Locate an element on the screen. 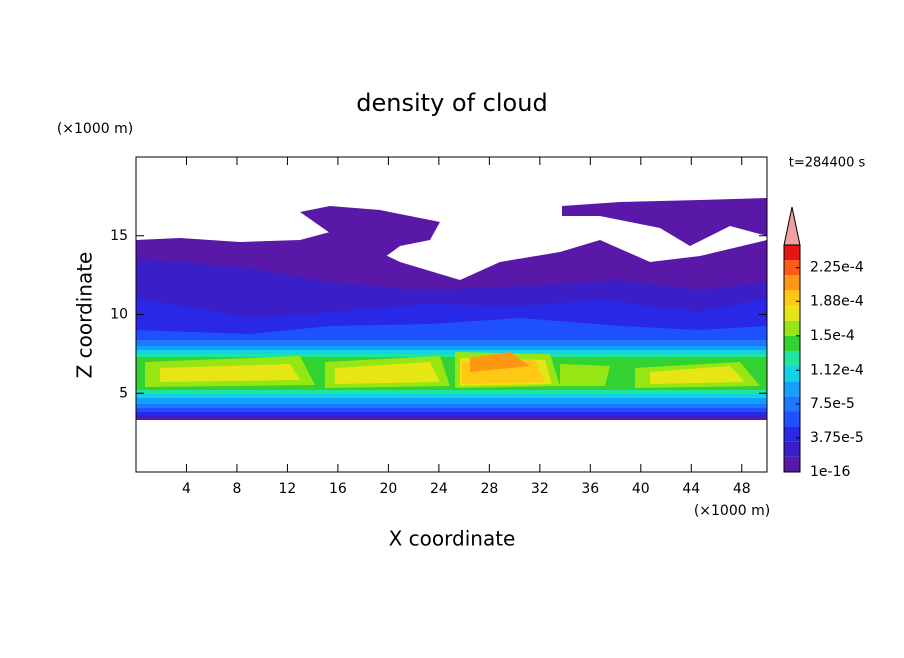 This screenshot has height=658, width=904. x-tick-label: 12 is located at coordinates (288, 489).